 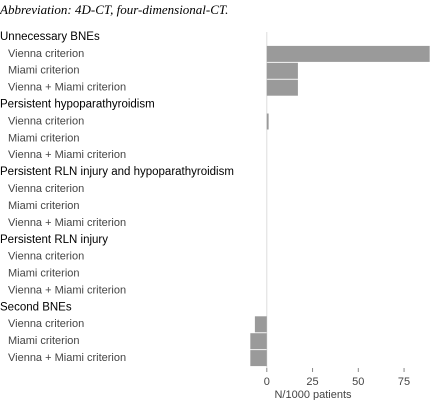 What do you see at coordinates (36, 307) in the screenshot?
I see `group-label: Second BNEs` at bounding box center [36, 307].